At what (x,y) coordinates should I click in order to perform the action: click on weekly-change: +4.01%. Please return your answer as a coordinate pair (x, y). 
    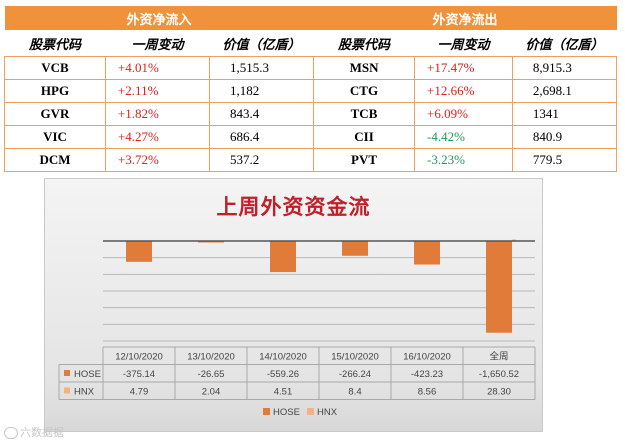
    Looking at the image, I should click on (157, 68).